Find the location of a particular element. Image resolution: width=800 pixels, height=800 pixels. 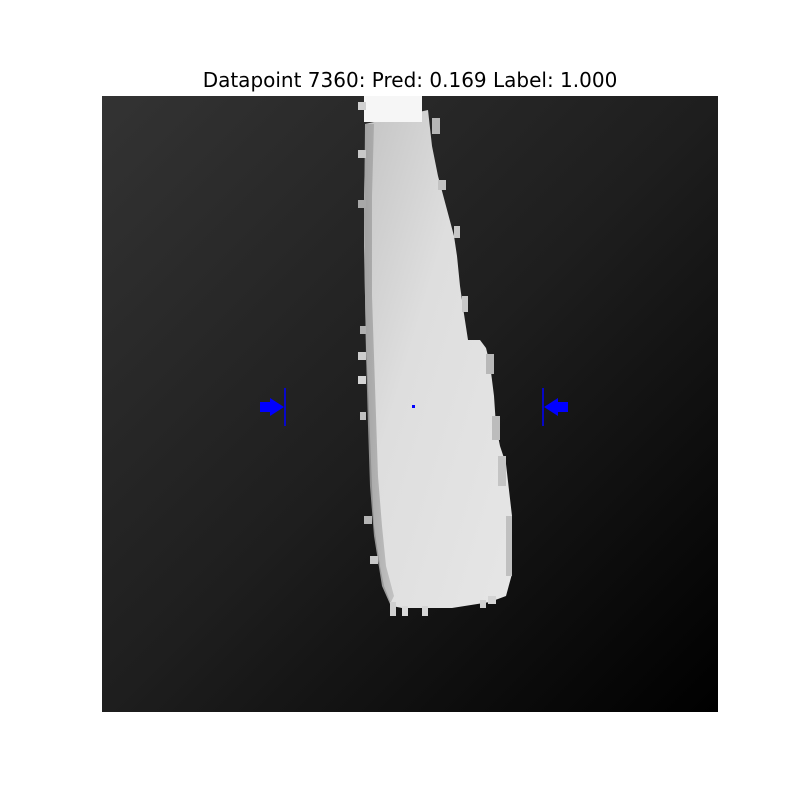

left-arrow-icon is located at coordinates (273, 407).